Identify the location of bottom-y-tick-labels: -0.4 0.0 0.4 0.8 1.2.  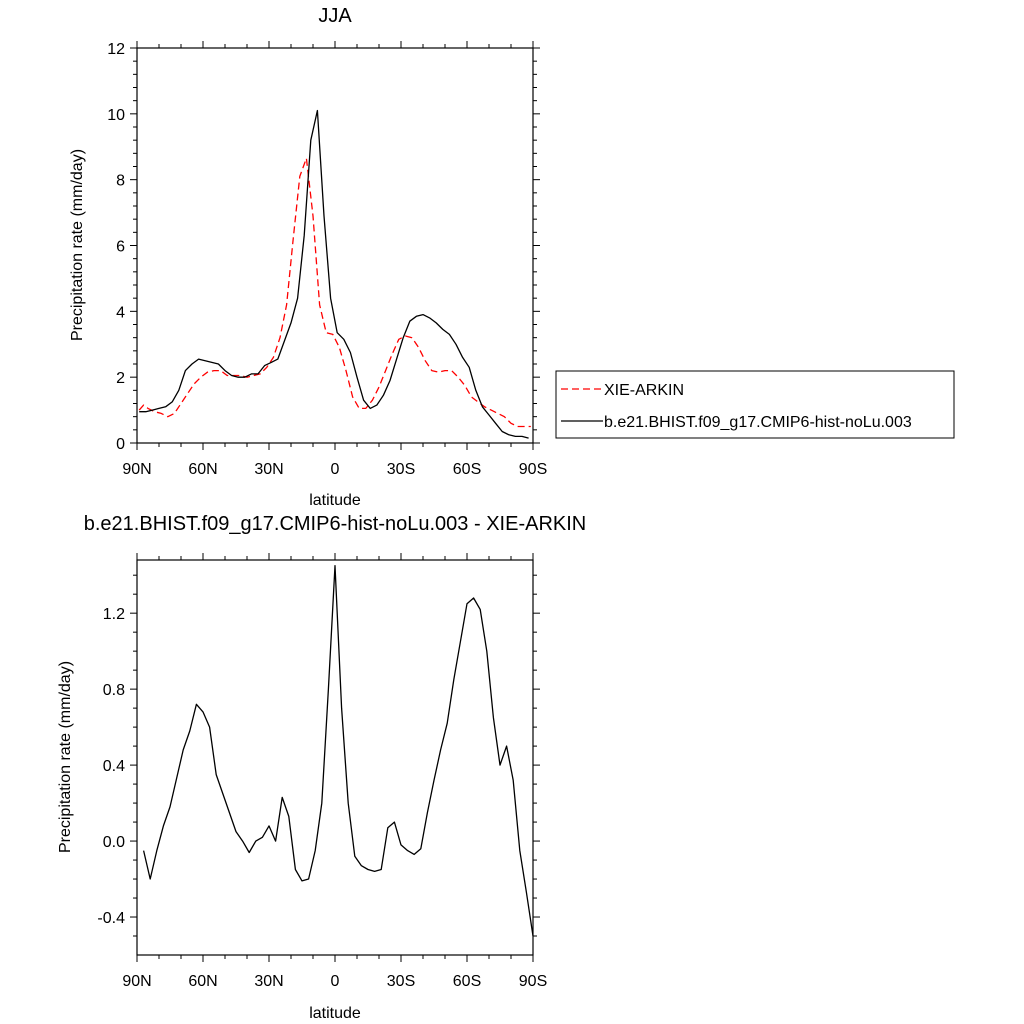
(111, 766).